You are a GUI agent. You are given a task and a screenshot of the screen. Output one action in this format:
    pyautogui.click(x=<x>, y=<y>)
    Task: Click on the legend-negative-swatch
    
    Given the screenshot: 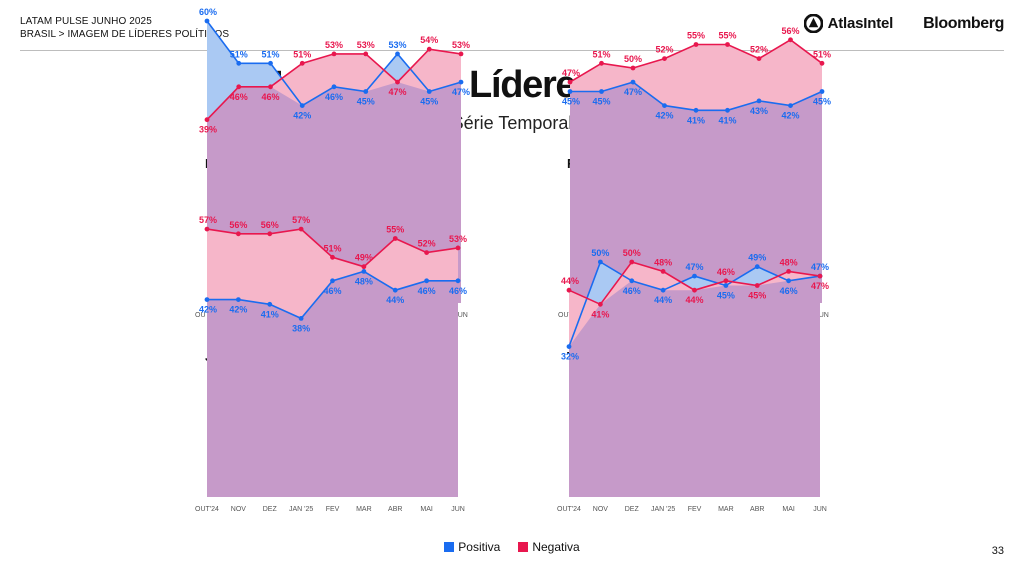 What is the action you would take?
    pyautogui.click(x=523, y=547)
    